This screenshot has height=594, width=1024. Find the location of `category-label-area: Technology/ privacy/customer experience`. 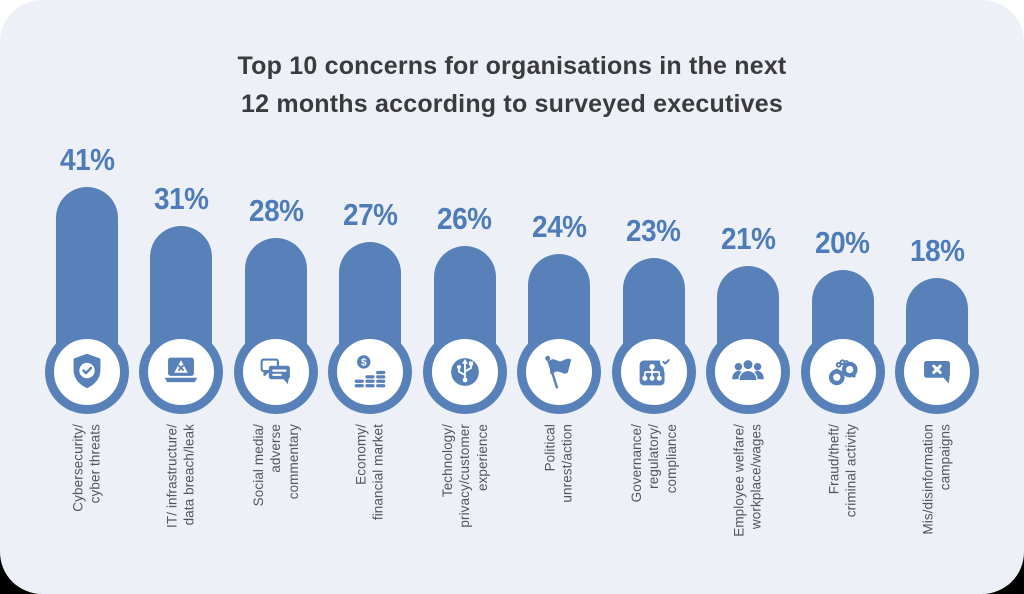

category-label-area: Technology/ privacy/customer experience is located at coordinates (465, 507).